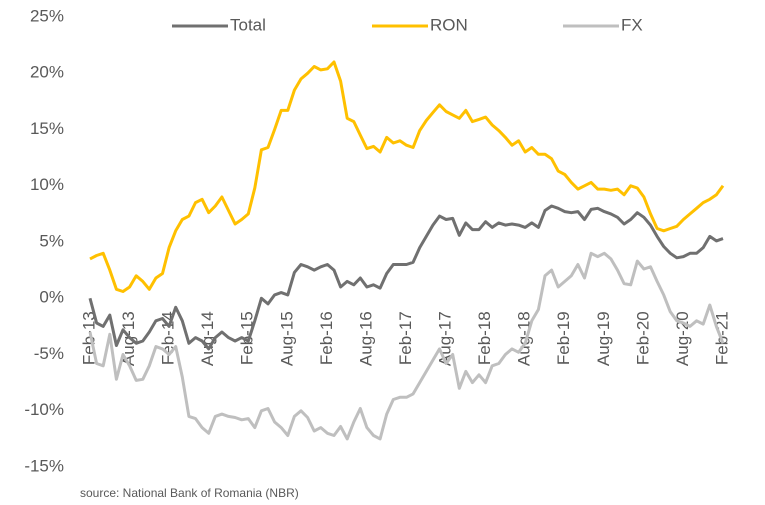  Describe the element at coordinates (326, 338) in the screenshot. I see `x-tick-label: Feb-16` at that location.